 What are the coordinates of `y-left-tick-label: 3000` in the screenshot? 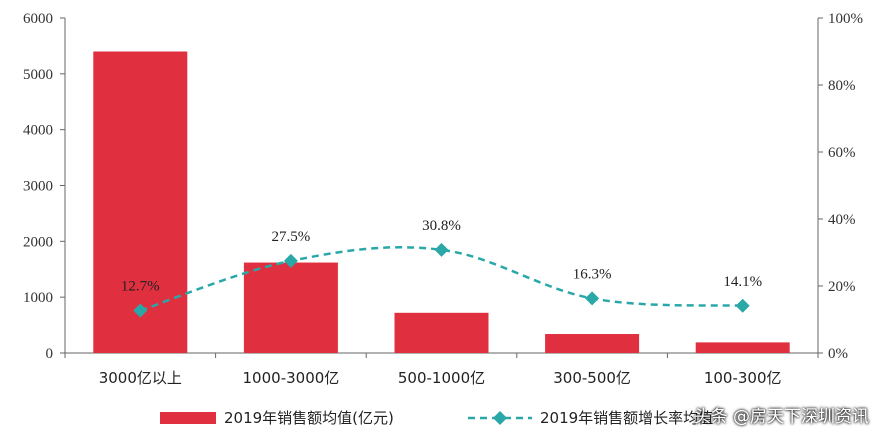 It's located at (38, 187).